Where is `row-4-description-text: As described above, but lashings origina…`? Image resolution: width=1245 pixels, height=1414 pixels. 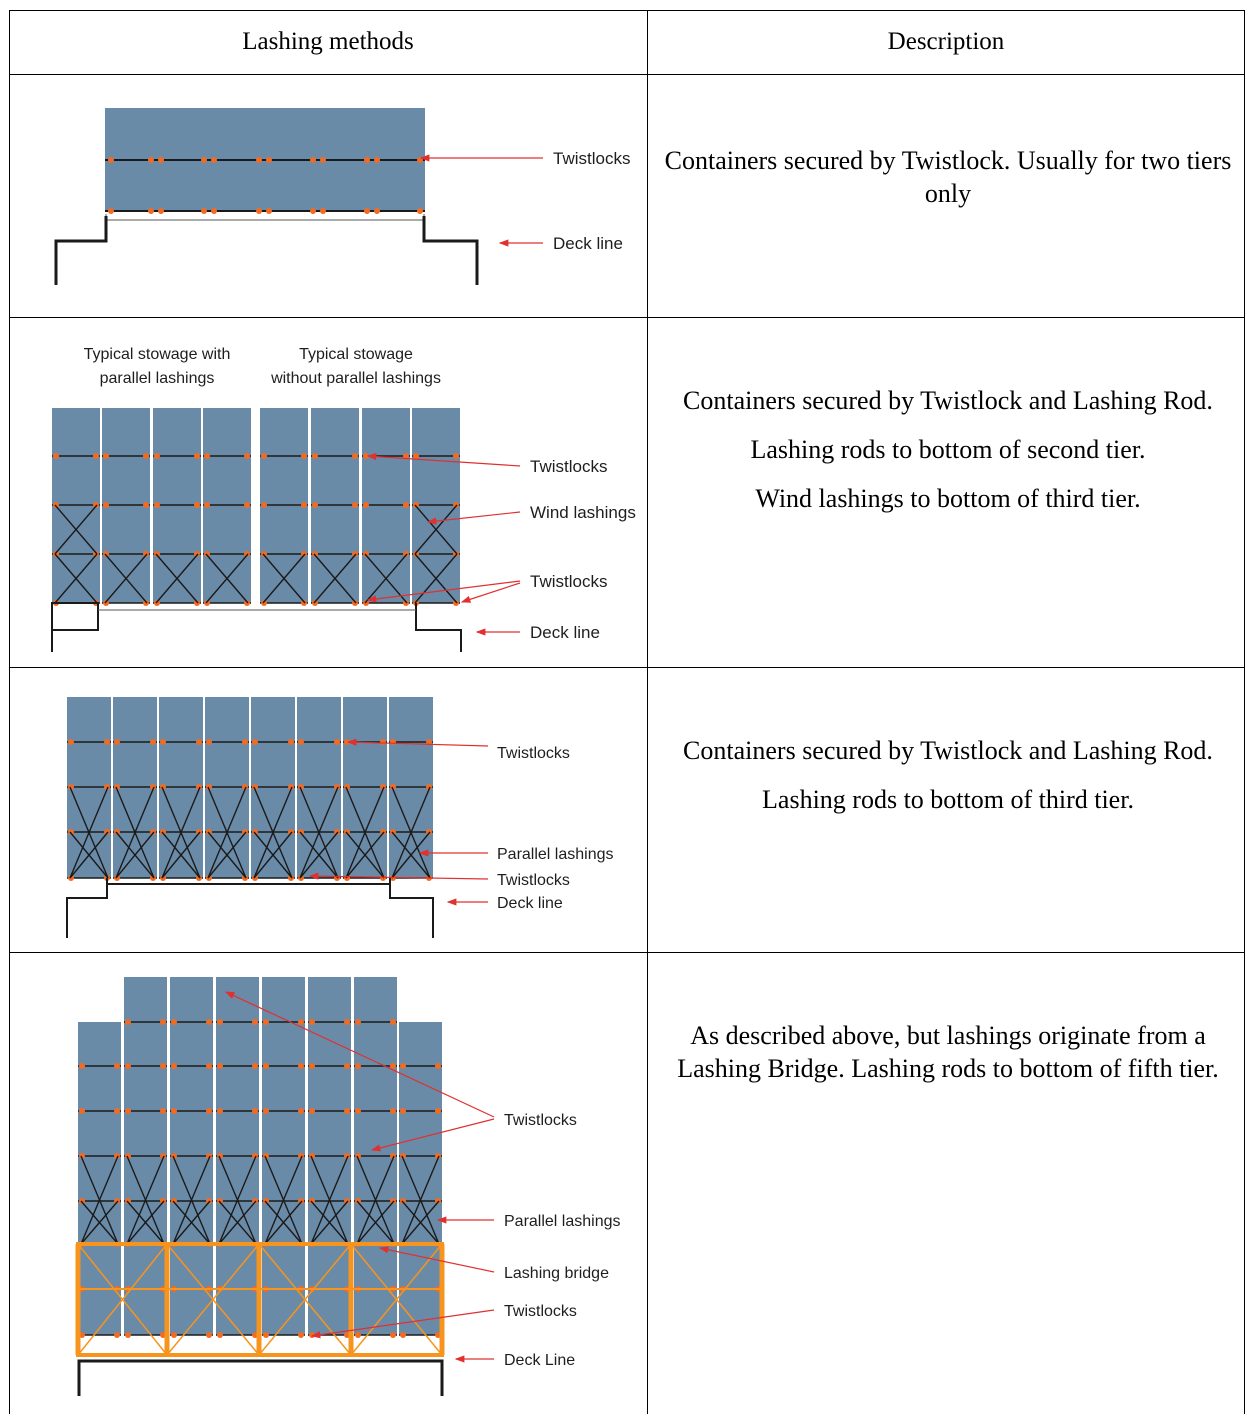 row-4-description-text: As described above, but lashings origina… is located at coordinates (948, 1052).